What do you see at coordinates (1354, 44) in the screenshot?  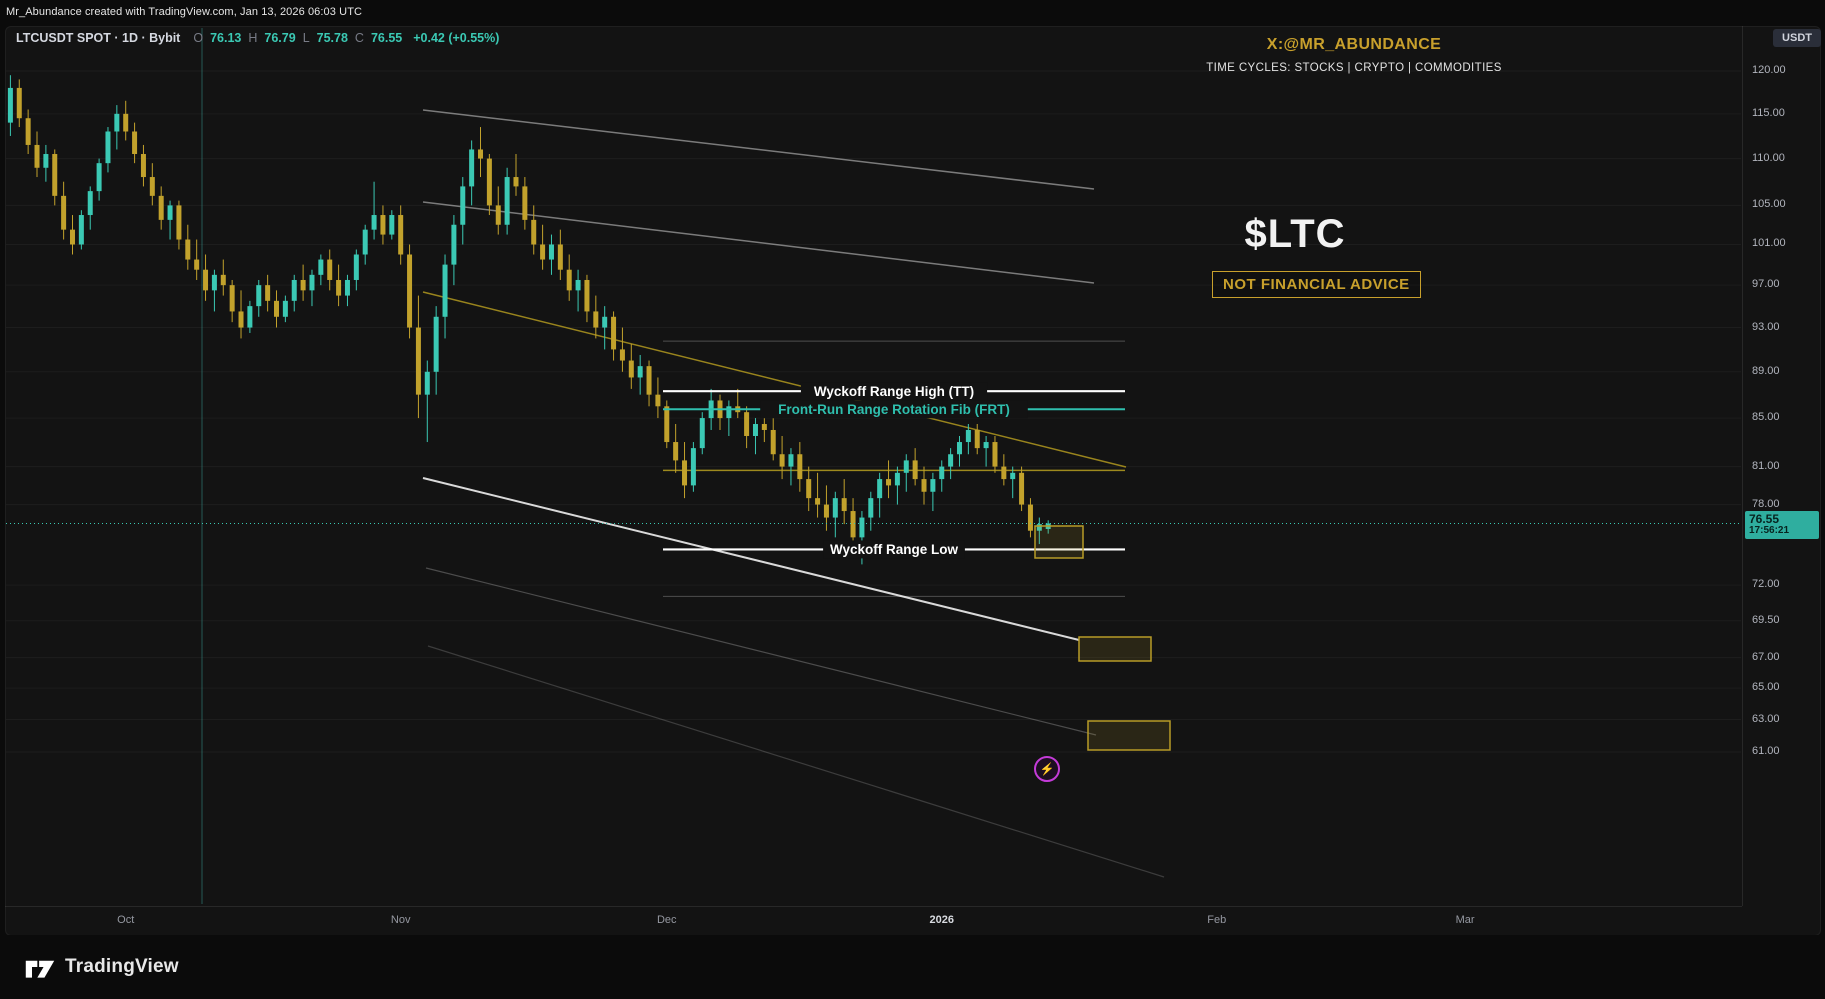 I see `author-handle: X:@MR_ABUNDANCE` at bounding box center [1354, 44].